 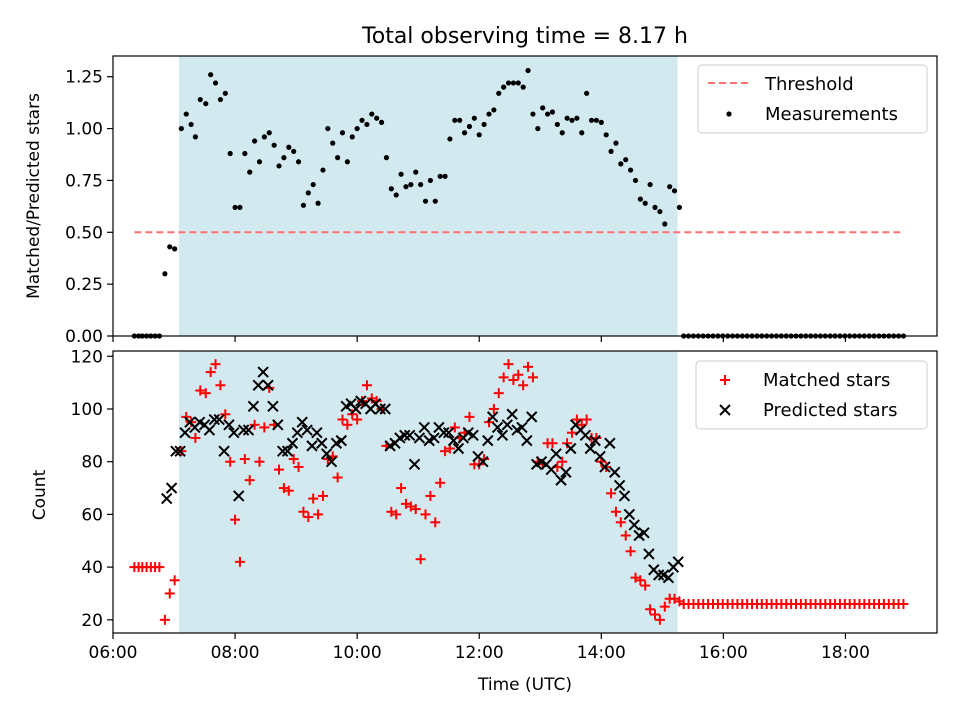 I want to click on legend-measurements-swatch, so click(x=729, y=114).